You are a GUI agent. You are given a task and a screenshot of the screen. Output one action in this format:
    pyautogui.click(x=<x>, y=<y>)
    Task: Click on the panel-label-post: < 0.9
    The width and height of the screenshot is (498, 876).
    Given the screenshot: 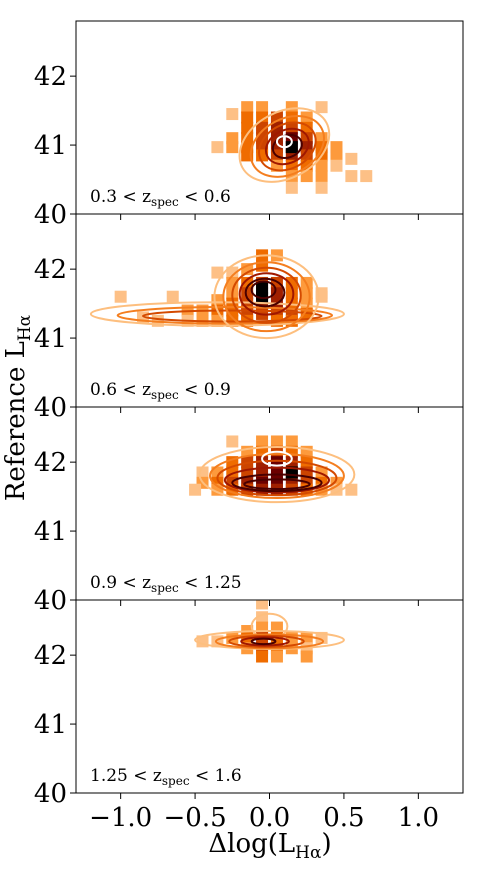 What is the action you would take?
    pyautogui.click(x=205, y=390)
    